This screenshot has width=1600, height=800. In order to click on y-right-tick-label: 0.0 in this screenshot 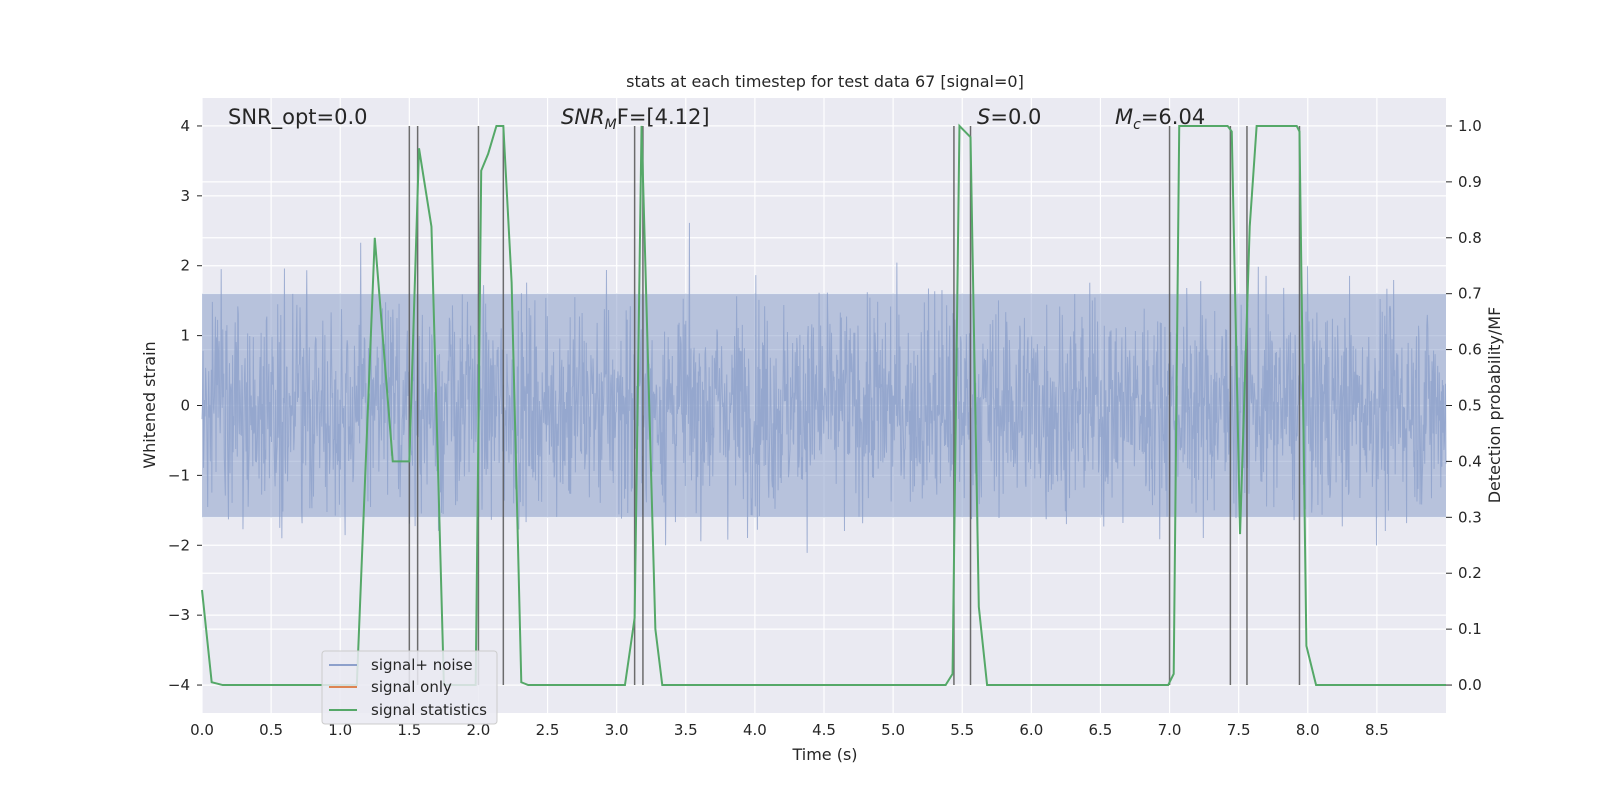, I will do `click(1470, 685)`.